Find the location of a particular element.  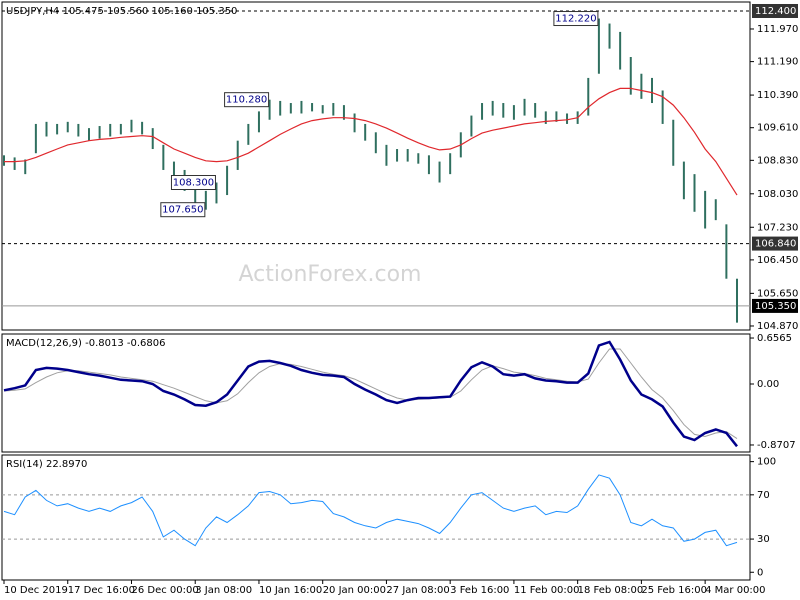

x-tick-label: 27 Jan 08:00 is located at coordinates (417, 590).